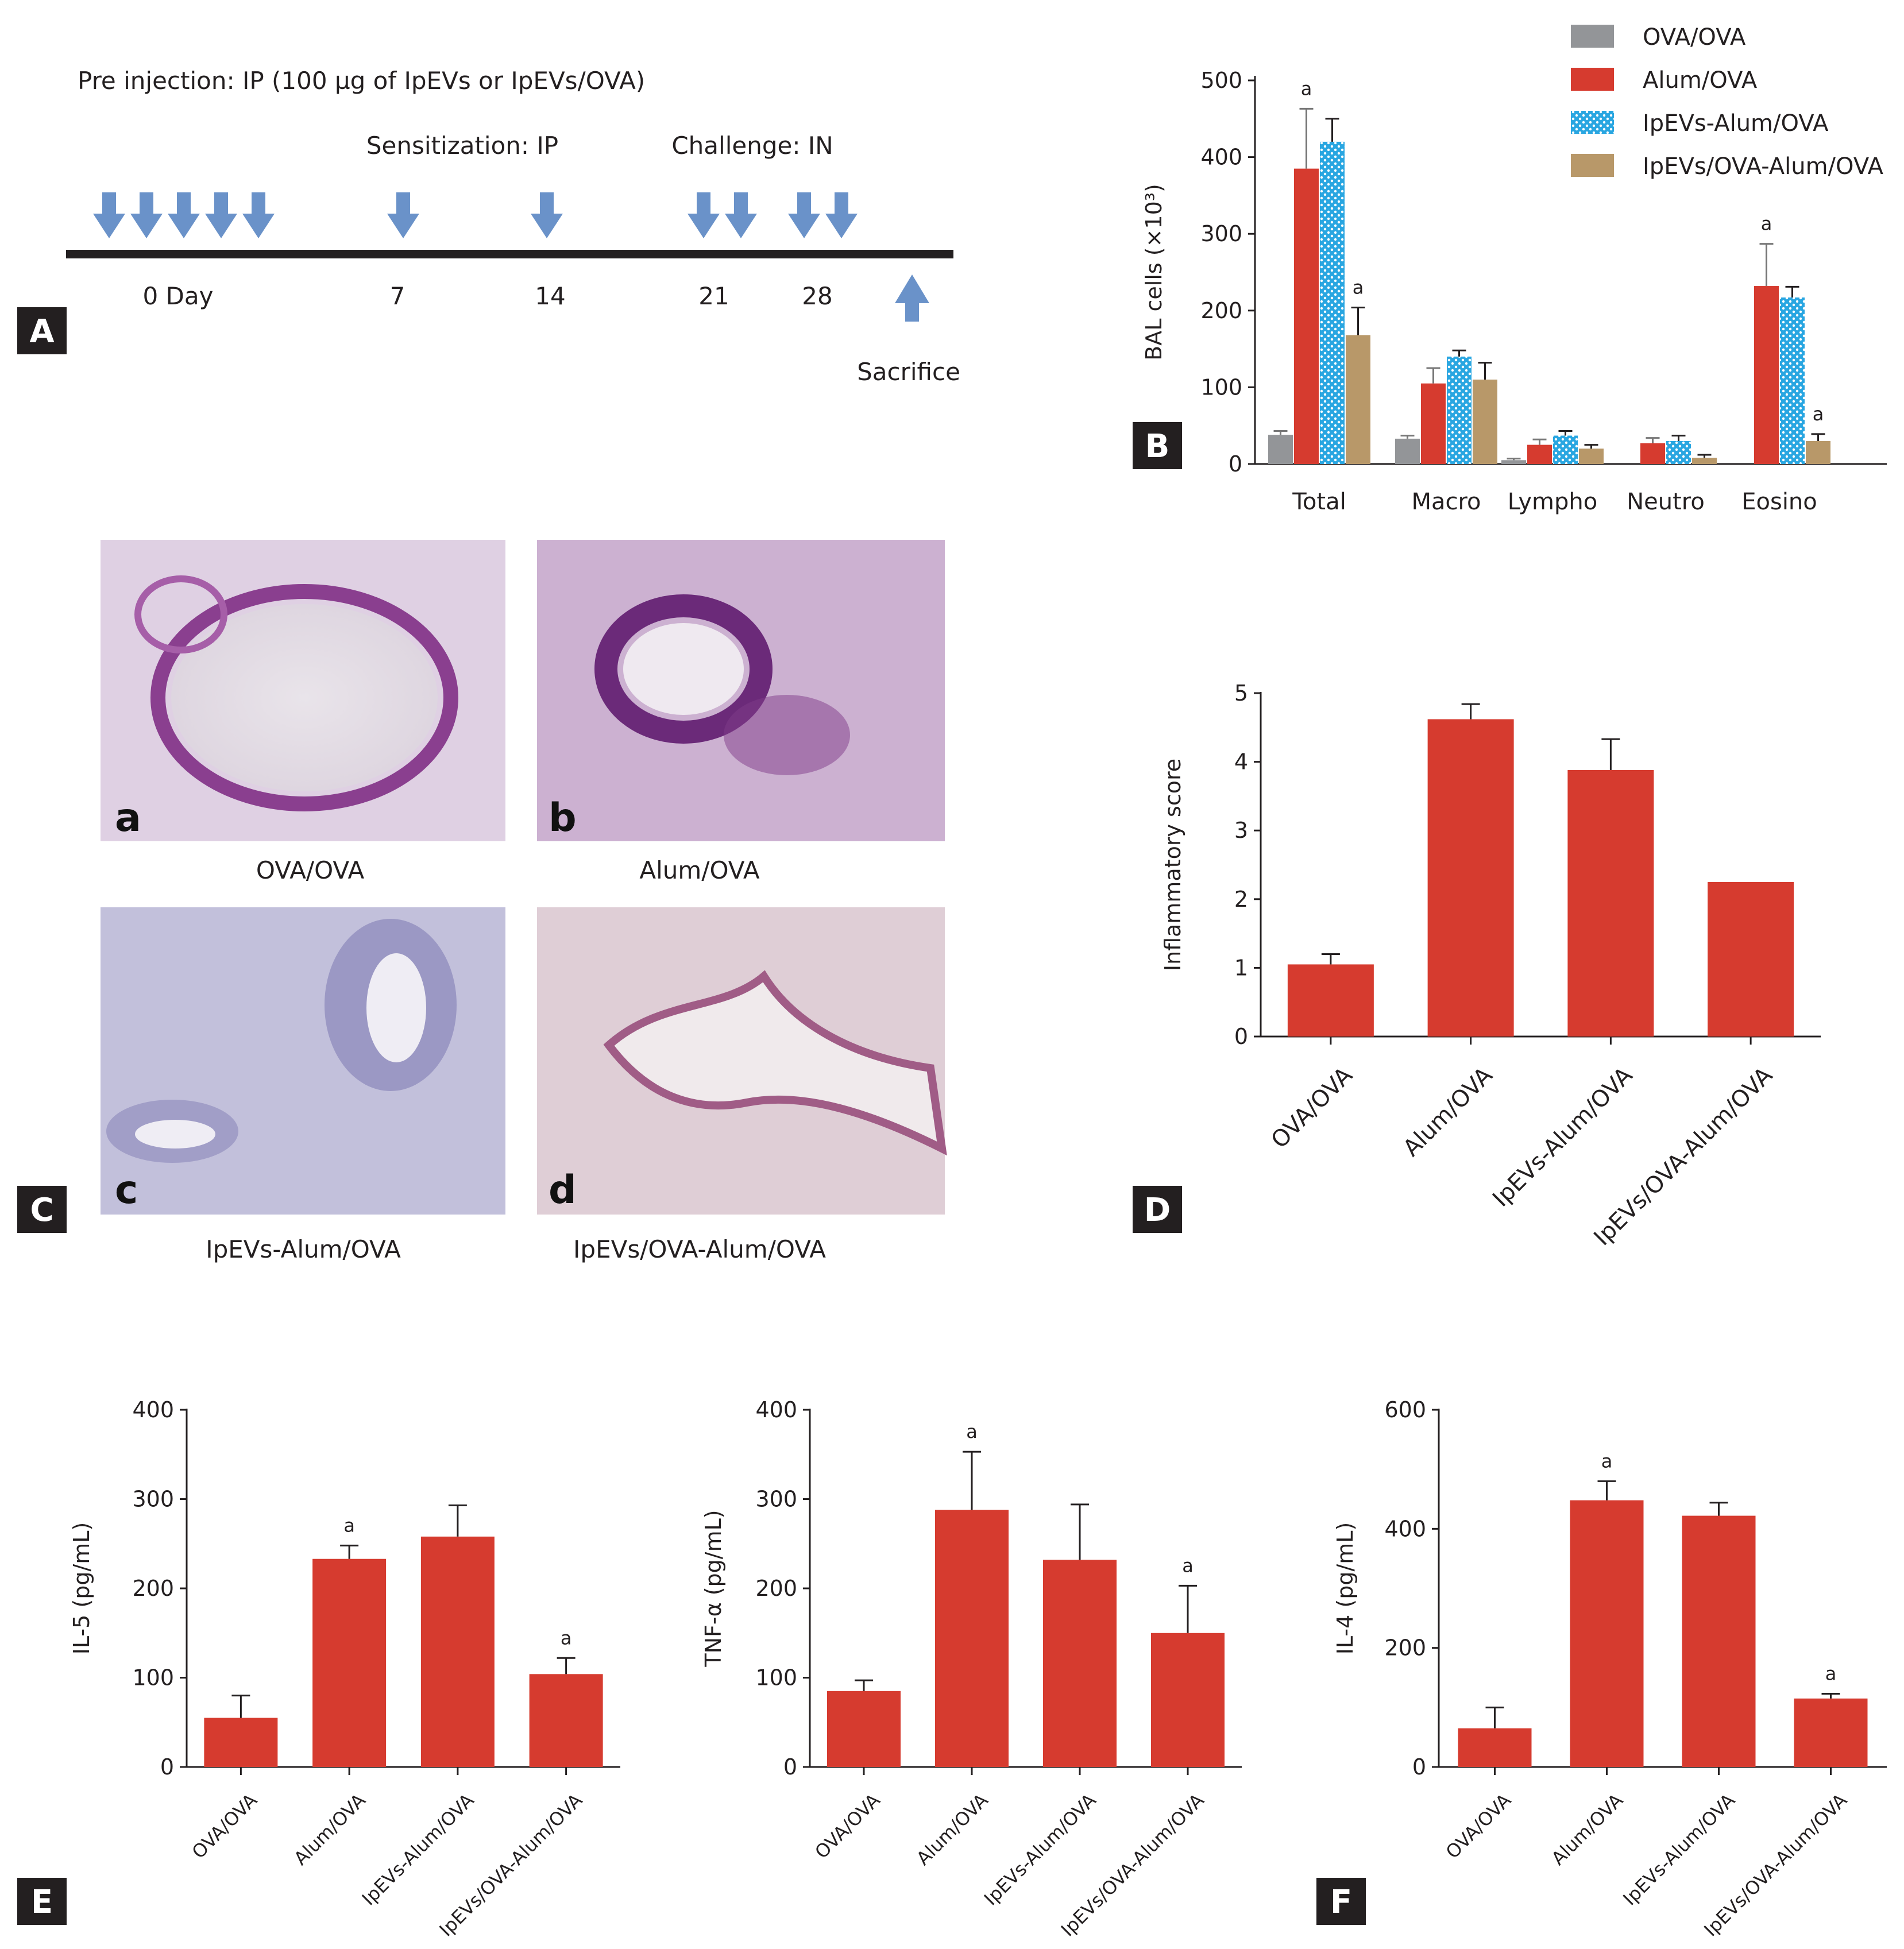 This screenshot has width=1904, height=1949. What do you see at coordinates (817, 296) in the screenshot?
I see `day-label-28: 28` at bounding box center [817, 296].